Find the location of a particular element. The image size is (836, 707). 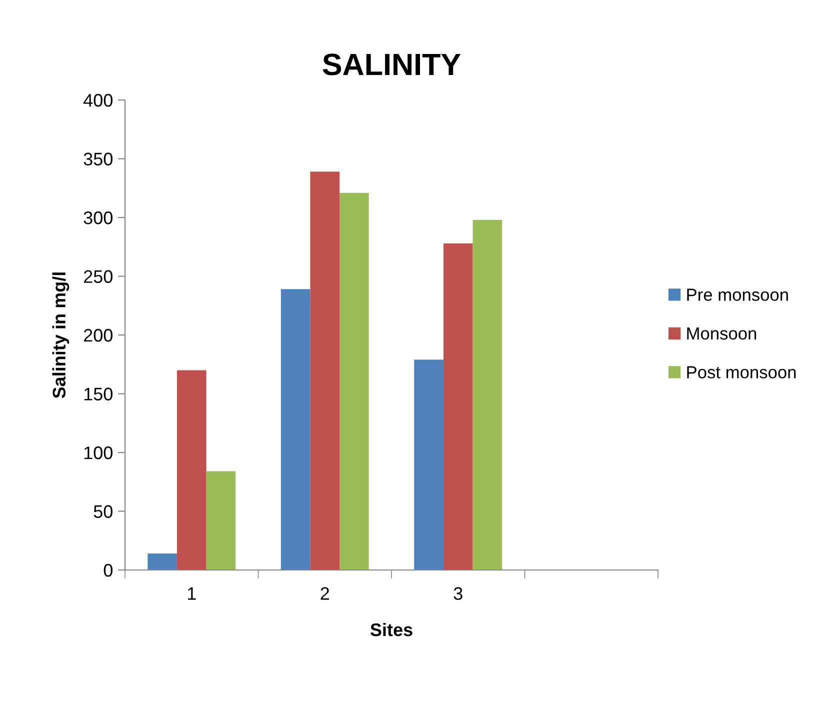

y-tick-label: 350 is located at coordinates (98, 159).